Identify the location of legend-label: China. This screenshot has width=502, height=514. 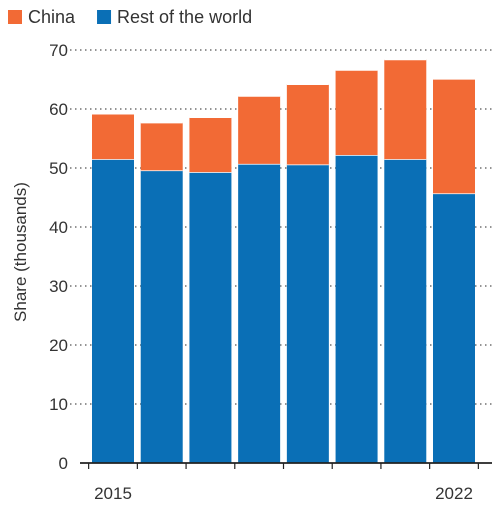
(52, 17).